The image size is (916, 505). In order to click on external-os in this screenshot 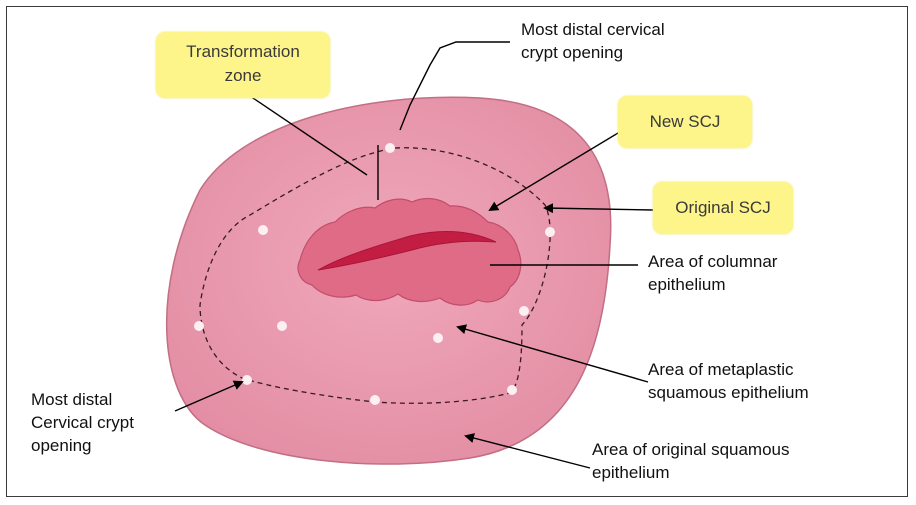, I will do `click(407, 251)`.